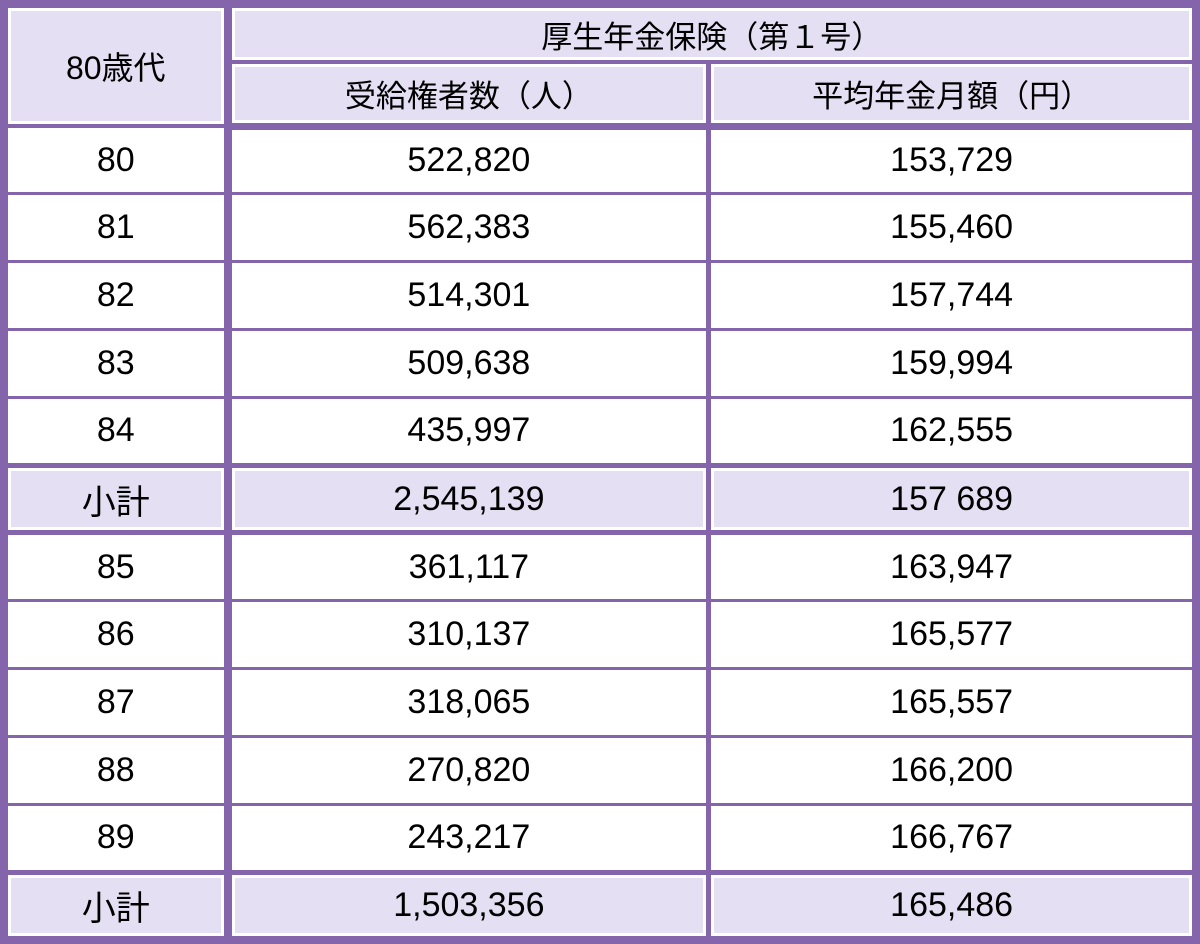 The height and width of the screenshot is (944, 1200). I want to click on insurance-span-header: 厚生年金保険（第１号）, so click(711, 34).